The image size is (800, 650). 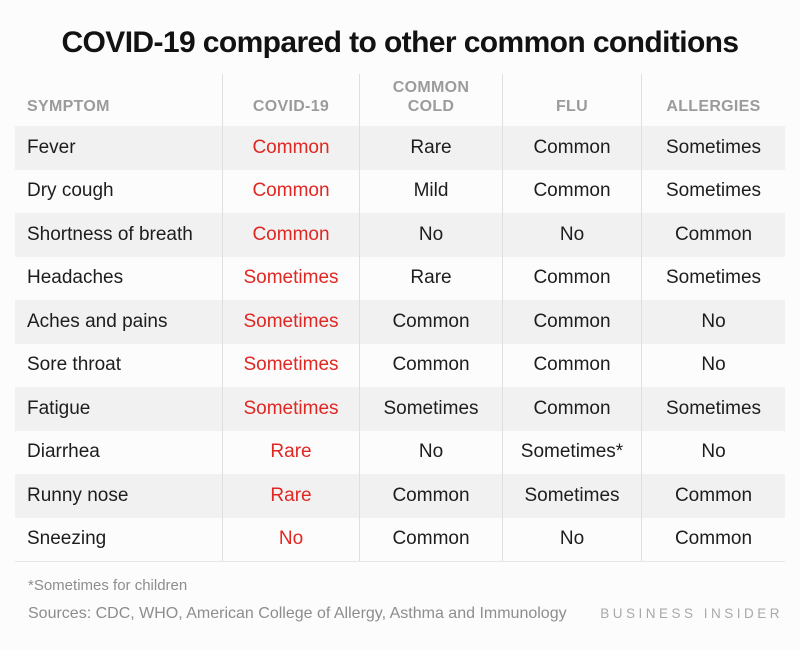 What do you see at coordinates (571, 496) in the screenshot?
I see `cell-flu: Sometimes` at bounding box center [571, 496].